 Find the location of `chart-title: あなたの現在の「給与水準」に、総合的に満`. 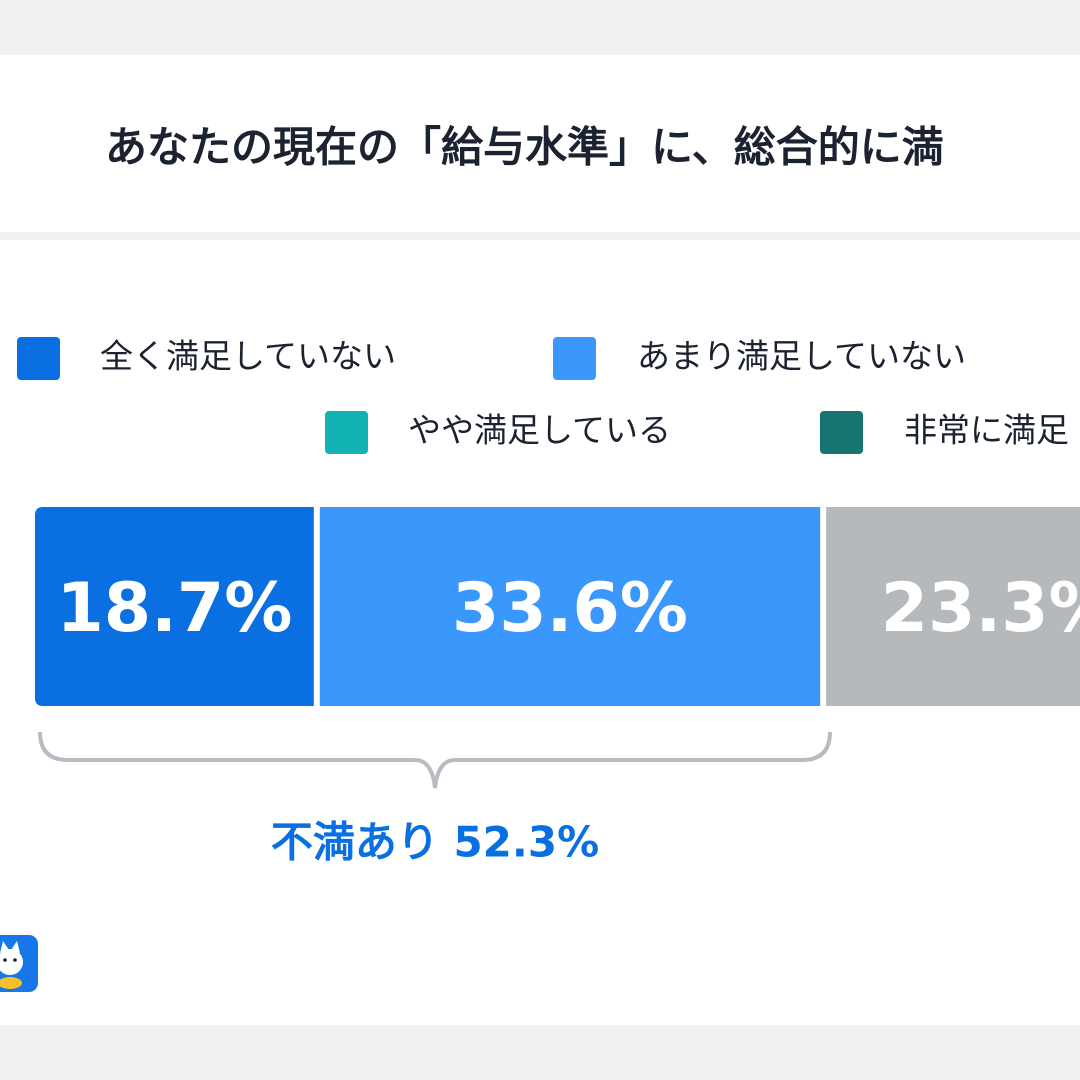

chart-title: あなたの現在の「給与水準」に、総合的に満 is located at coordinates (524, 147).